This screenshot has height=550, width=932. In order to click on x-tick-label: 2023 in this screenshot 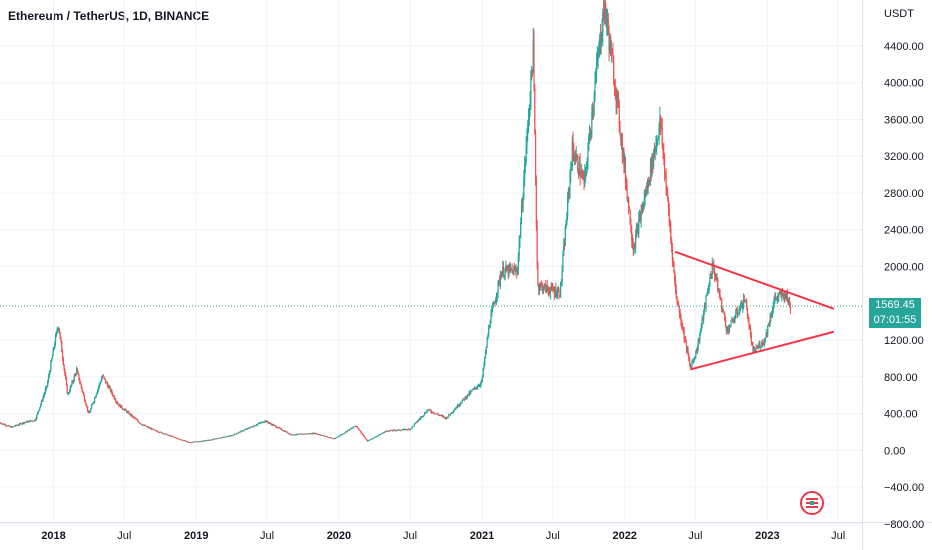, I will do `click(767, 536)`.